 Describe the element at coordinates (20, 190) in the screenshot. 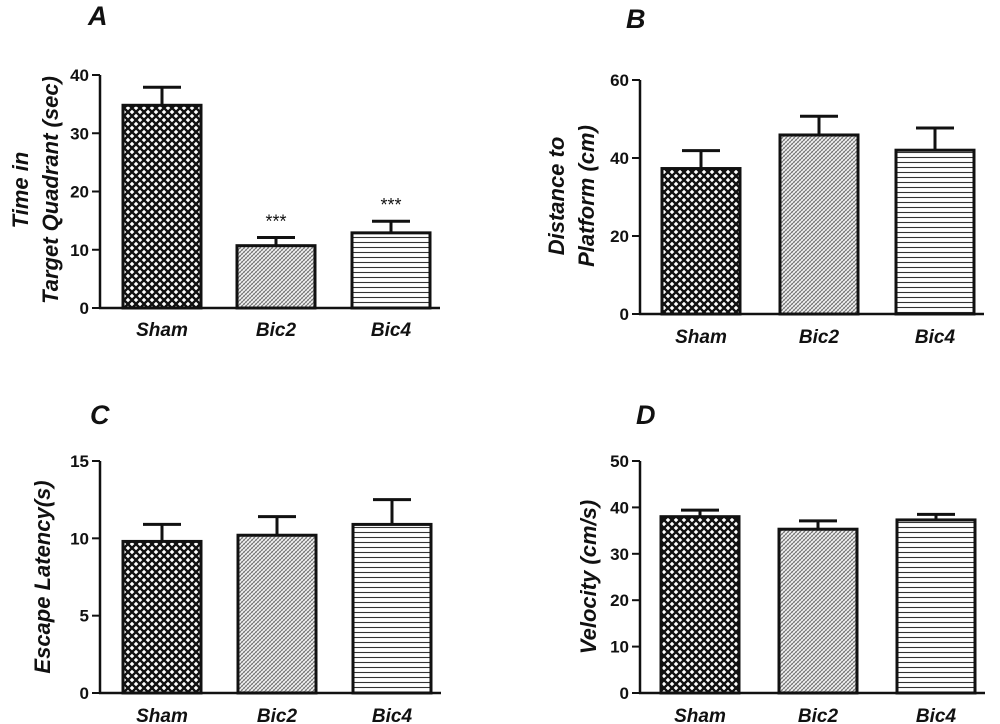

I see `y-axis-label-a-1: Time in` at that location.